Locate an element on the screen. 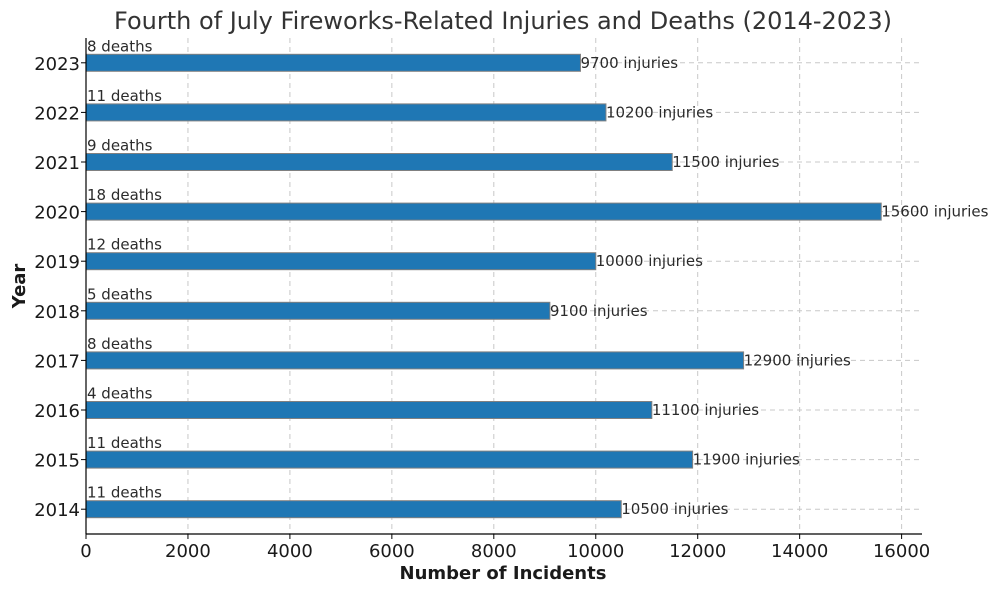 Image resolution: width=1000 pixels, height=593 pixels. x-tick-label: 12000 is located at coordinates (697, 551).